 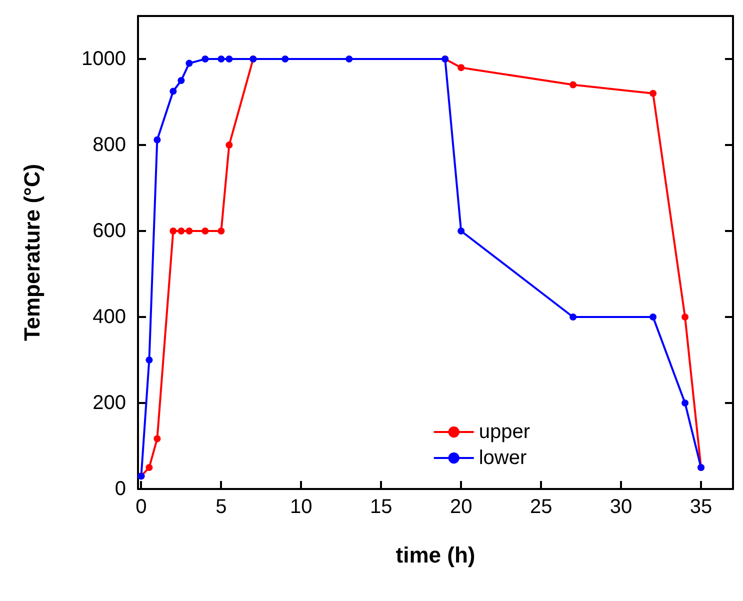 I want to click on y-tick-label: 800, so click(x=109, y=145).